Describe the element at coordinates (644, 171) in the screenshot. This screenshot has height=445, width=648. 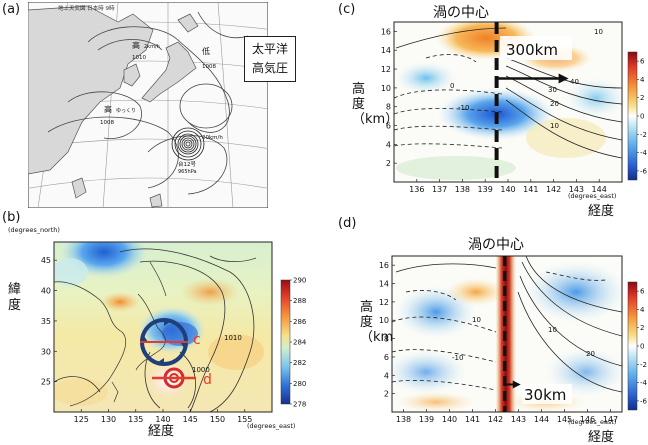
I see `panel-c-colorbar-tick-label: -6` at that location.